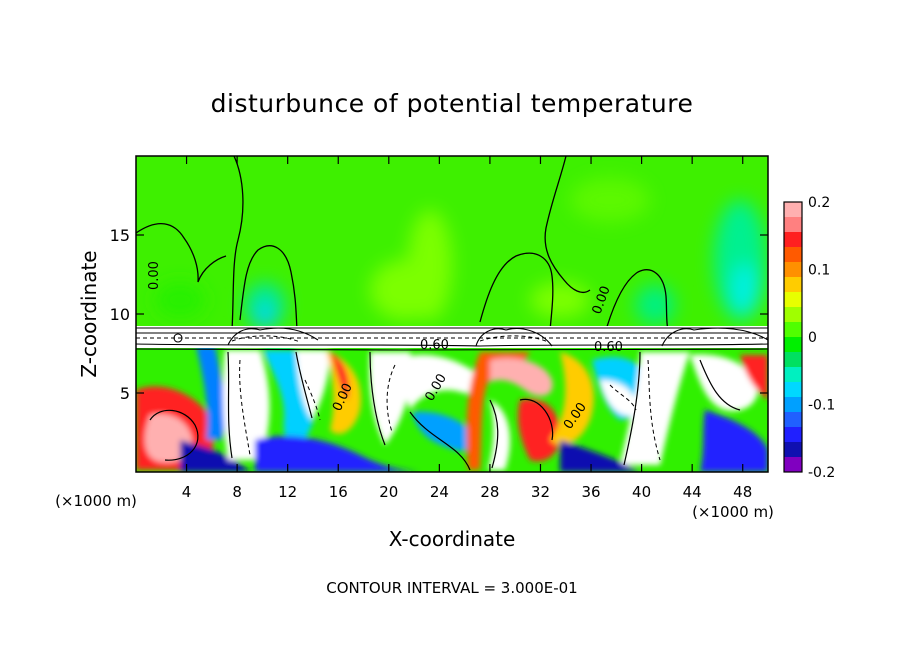 The height and width of the screenshot is (658, 904). What do you see at coordinates (120, 235) in the screenshot?
I see `y-tick-label: 15` at bounding box center [120, 235].